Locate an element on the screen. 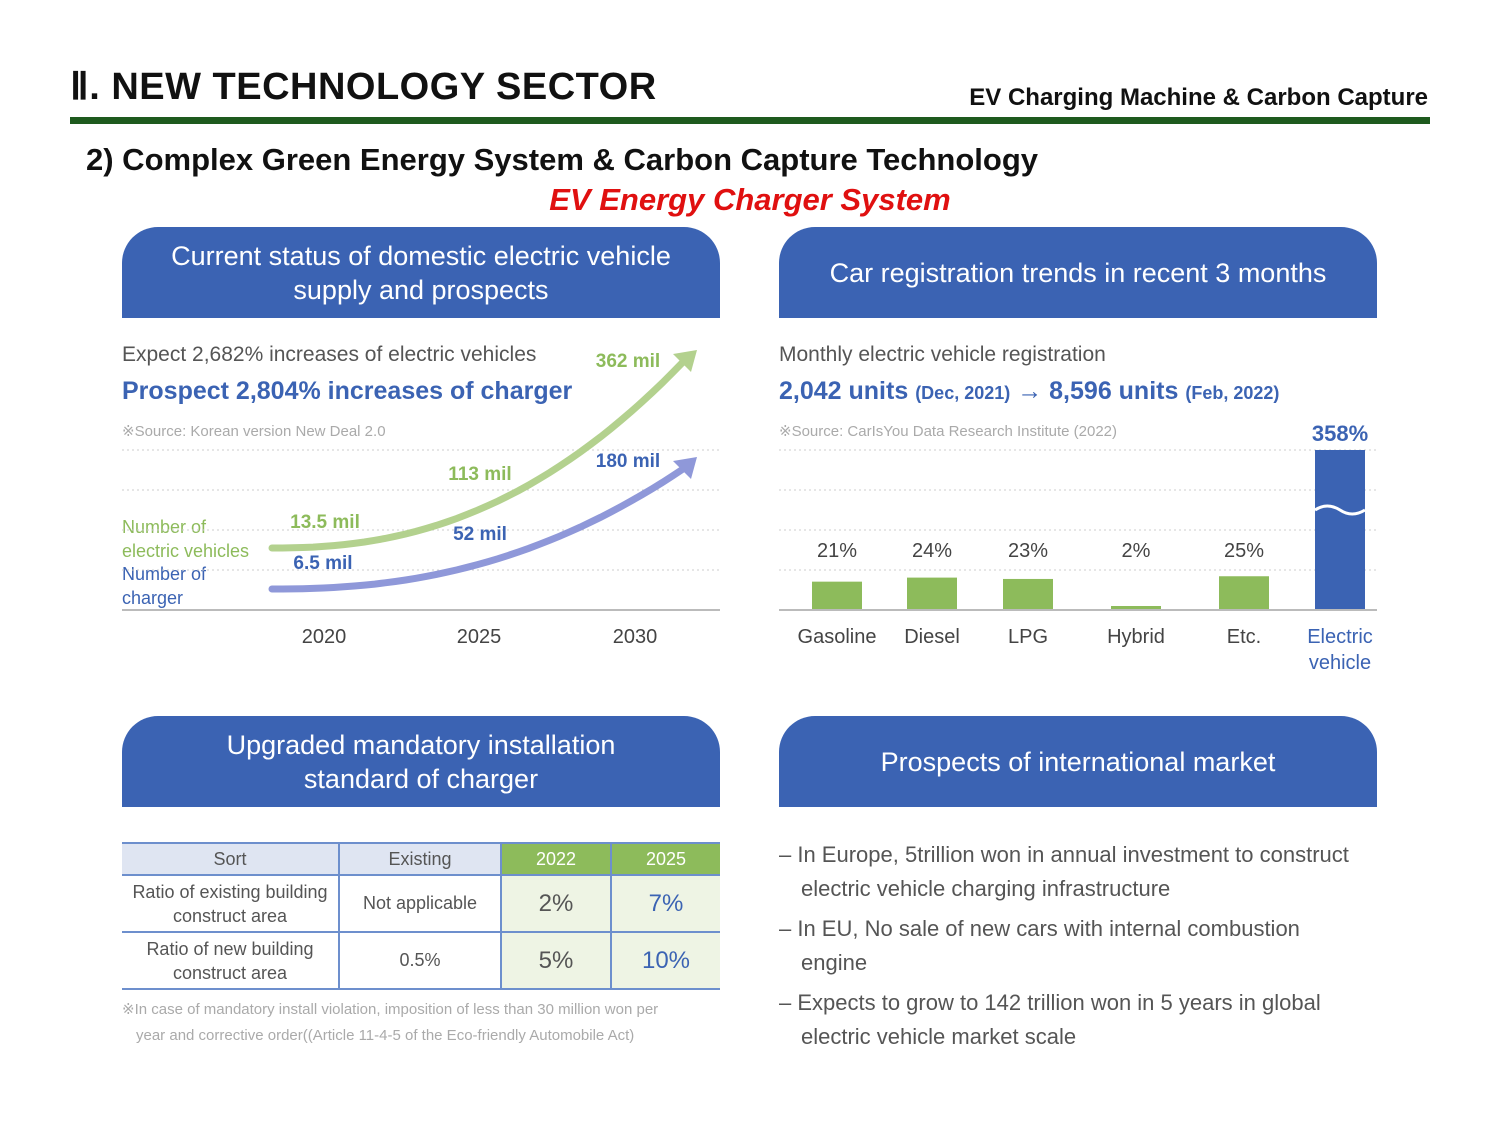 The width and height of the screenshot is (1500, 1125). x-tick-label: LPG is located at coordinates (1028, 637).